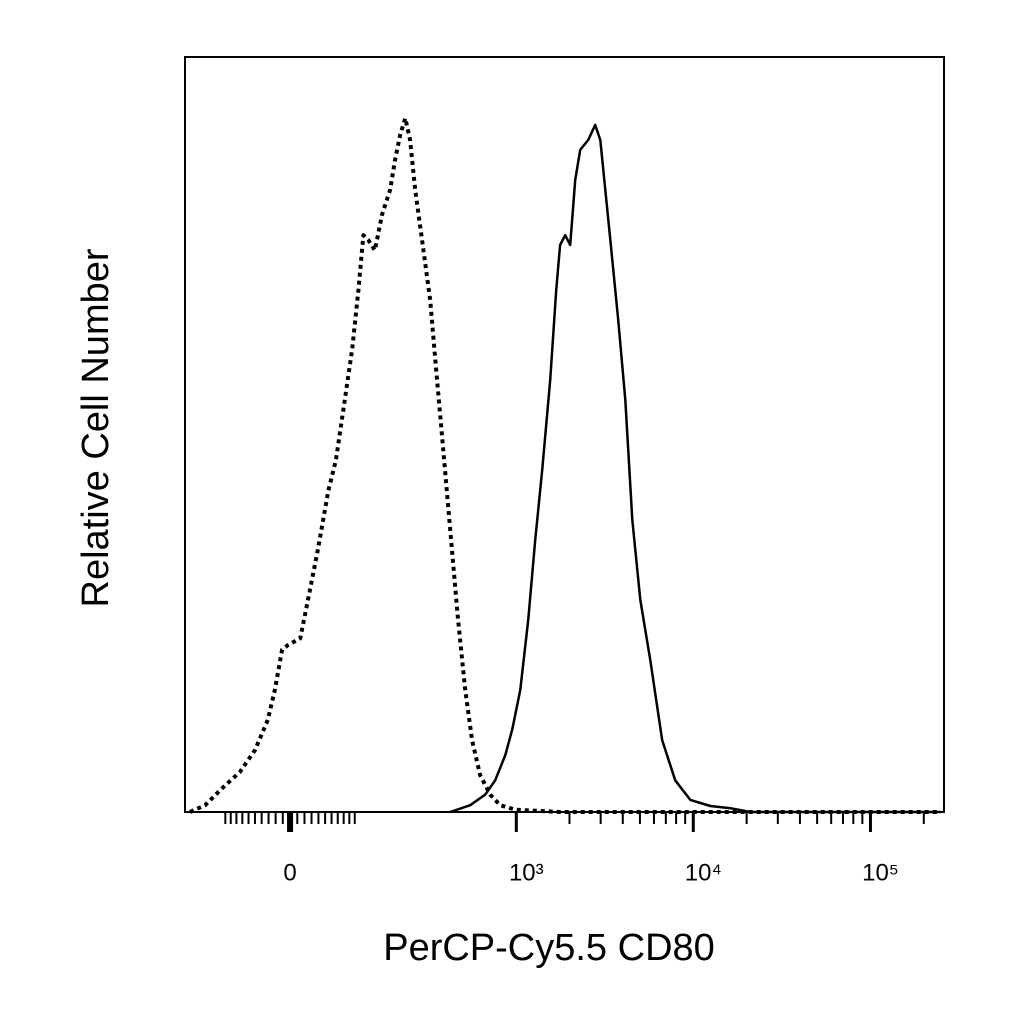 The image size is (1024, 1024). What do you see at coordinates (96, 427) in the screenshot?
I see `y-axis-title: Relative Cell Number` at bounding box center [96, 427].